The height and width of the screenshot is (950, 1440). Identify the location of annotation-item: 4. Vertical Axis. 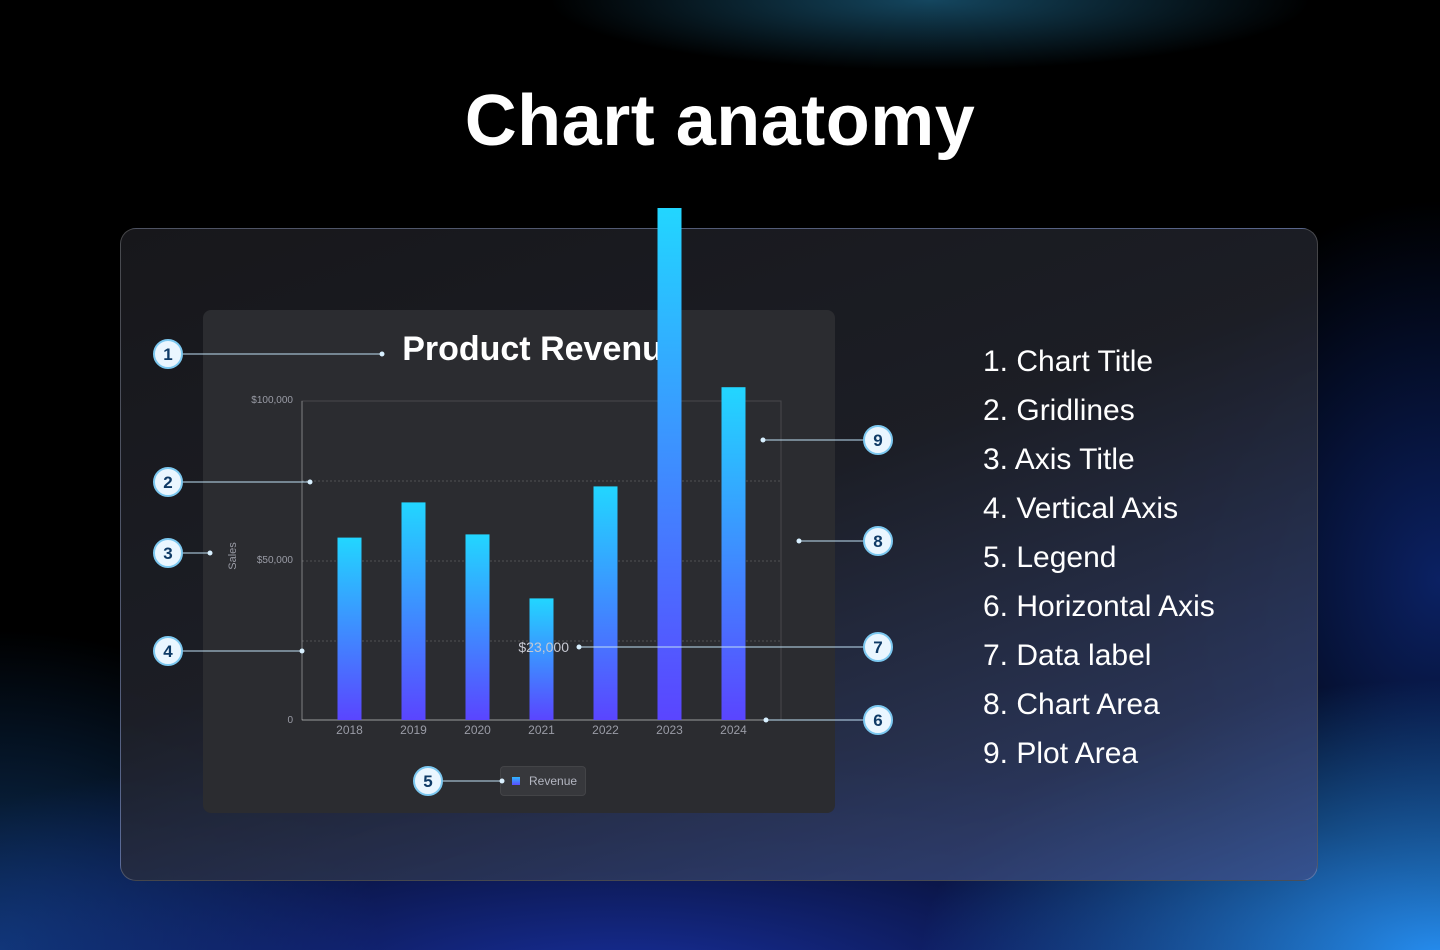
(1081, 508).